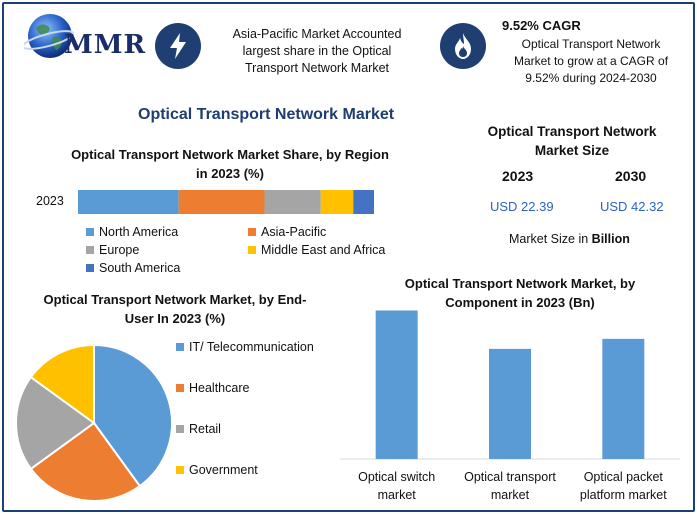 The image size is (697, 514). Describe the element at coordinates (631, 176) in the screenshot. I see `market-size-year-2030: 2030` at that location.